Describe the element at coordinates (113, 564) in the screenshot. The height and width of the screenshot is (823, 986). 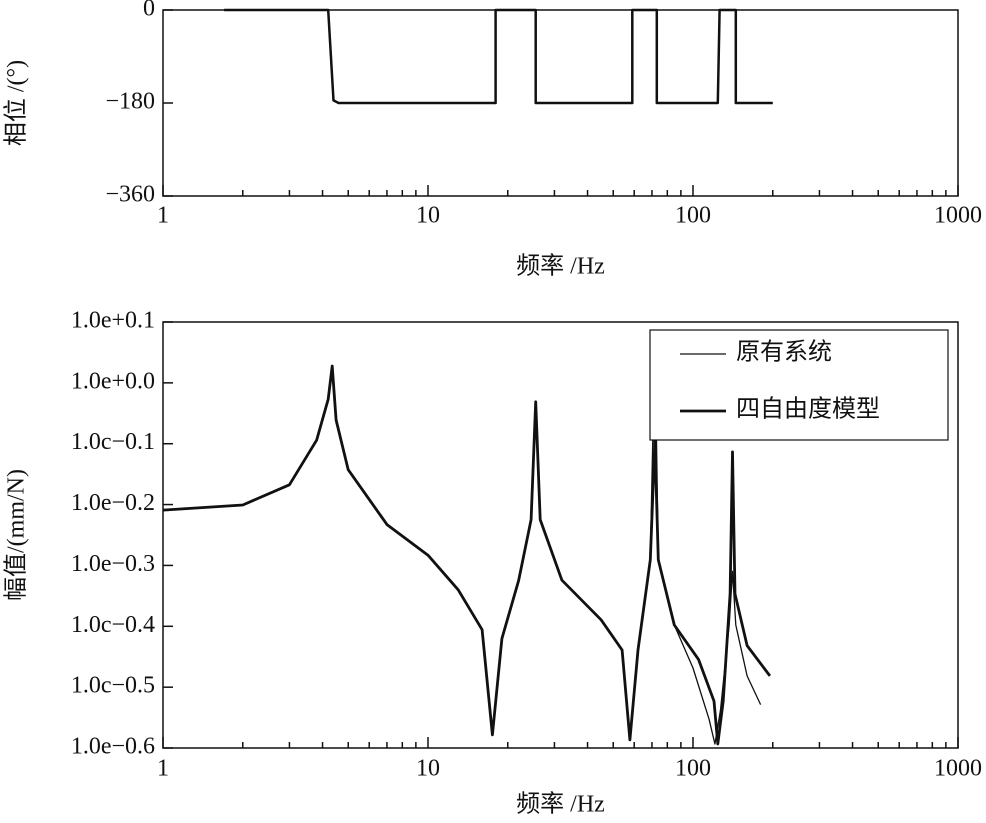
I see `y-tick-label: 1.0e−0.3` at that location.